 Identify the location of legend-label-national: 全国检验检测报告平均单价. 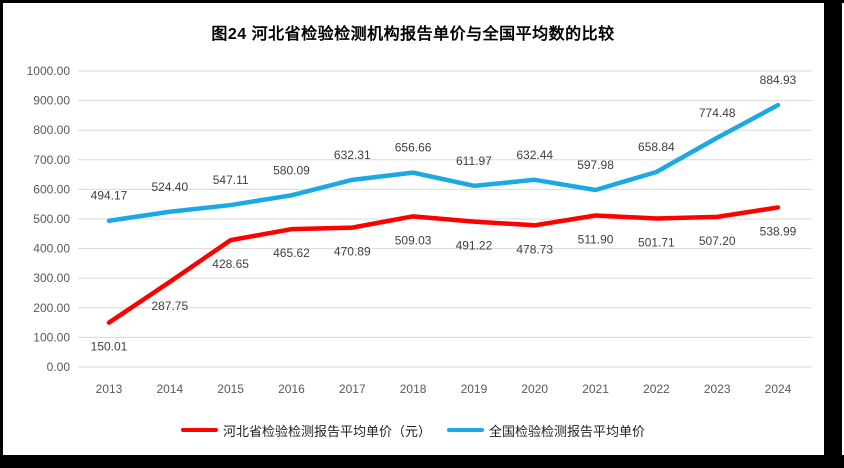
(567, 431).